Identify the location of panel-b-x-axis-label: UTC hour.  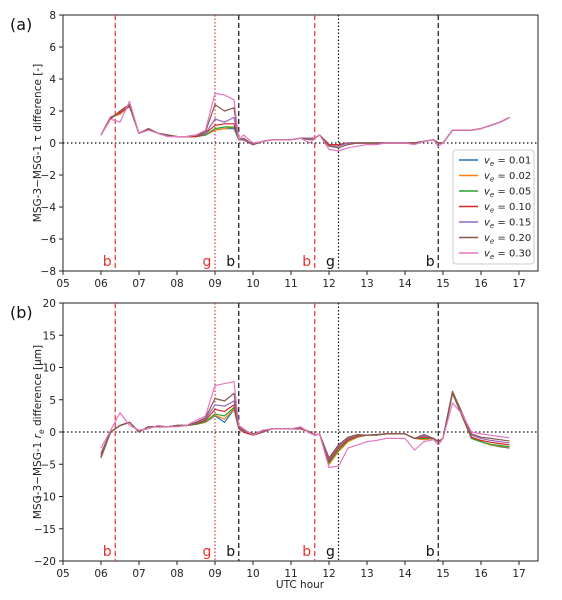
(300, 585).